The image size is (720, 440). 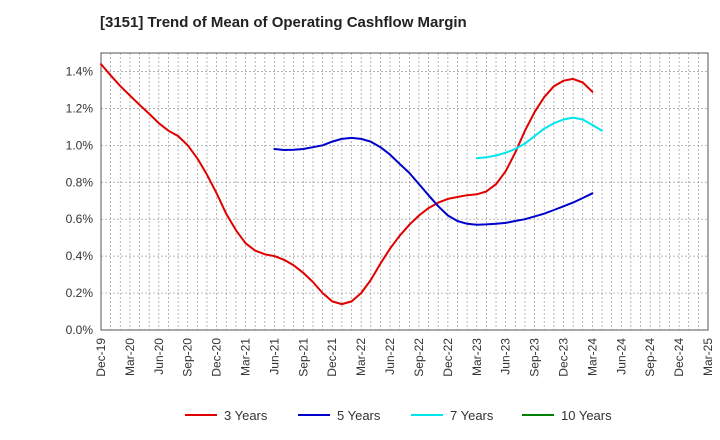 I want to click on x-tick-label: Mar-24, so click(x=592, y=357).